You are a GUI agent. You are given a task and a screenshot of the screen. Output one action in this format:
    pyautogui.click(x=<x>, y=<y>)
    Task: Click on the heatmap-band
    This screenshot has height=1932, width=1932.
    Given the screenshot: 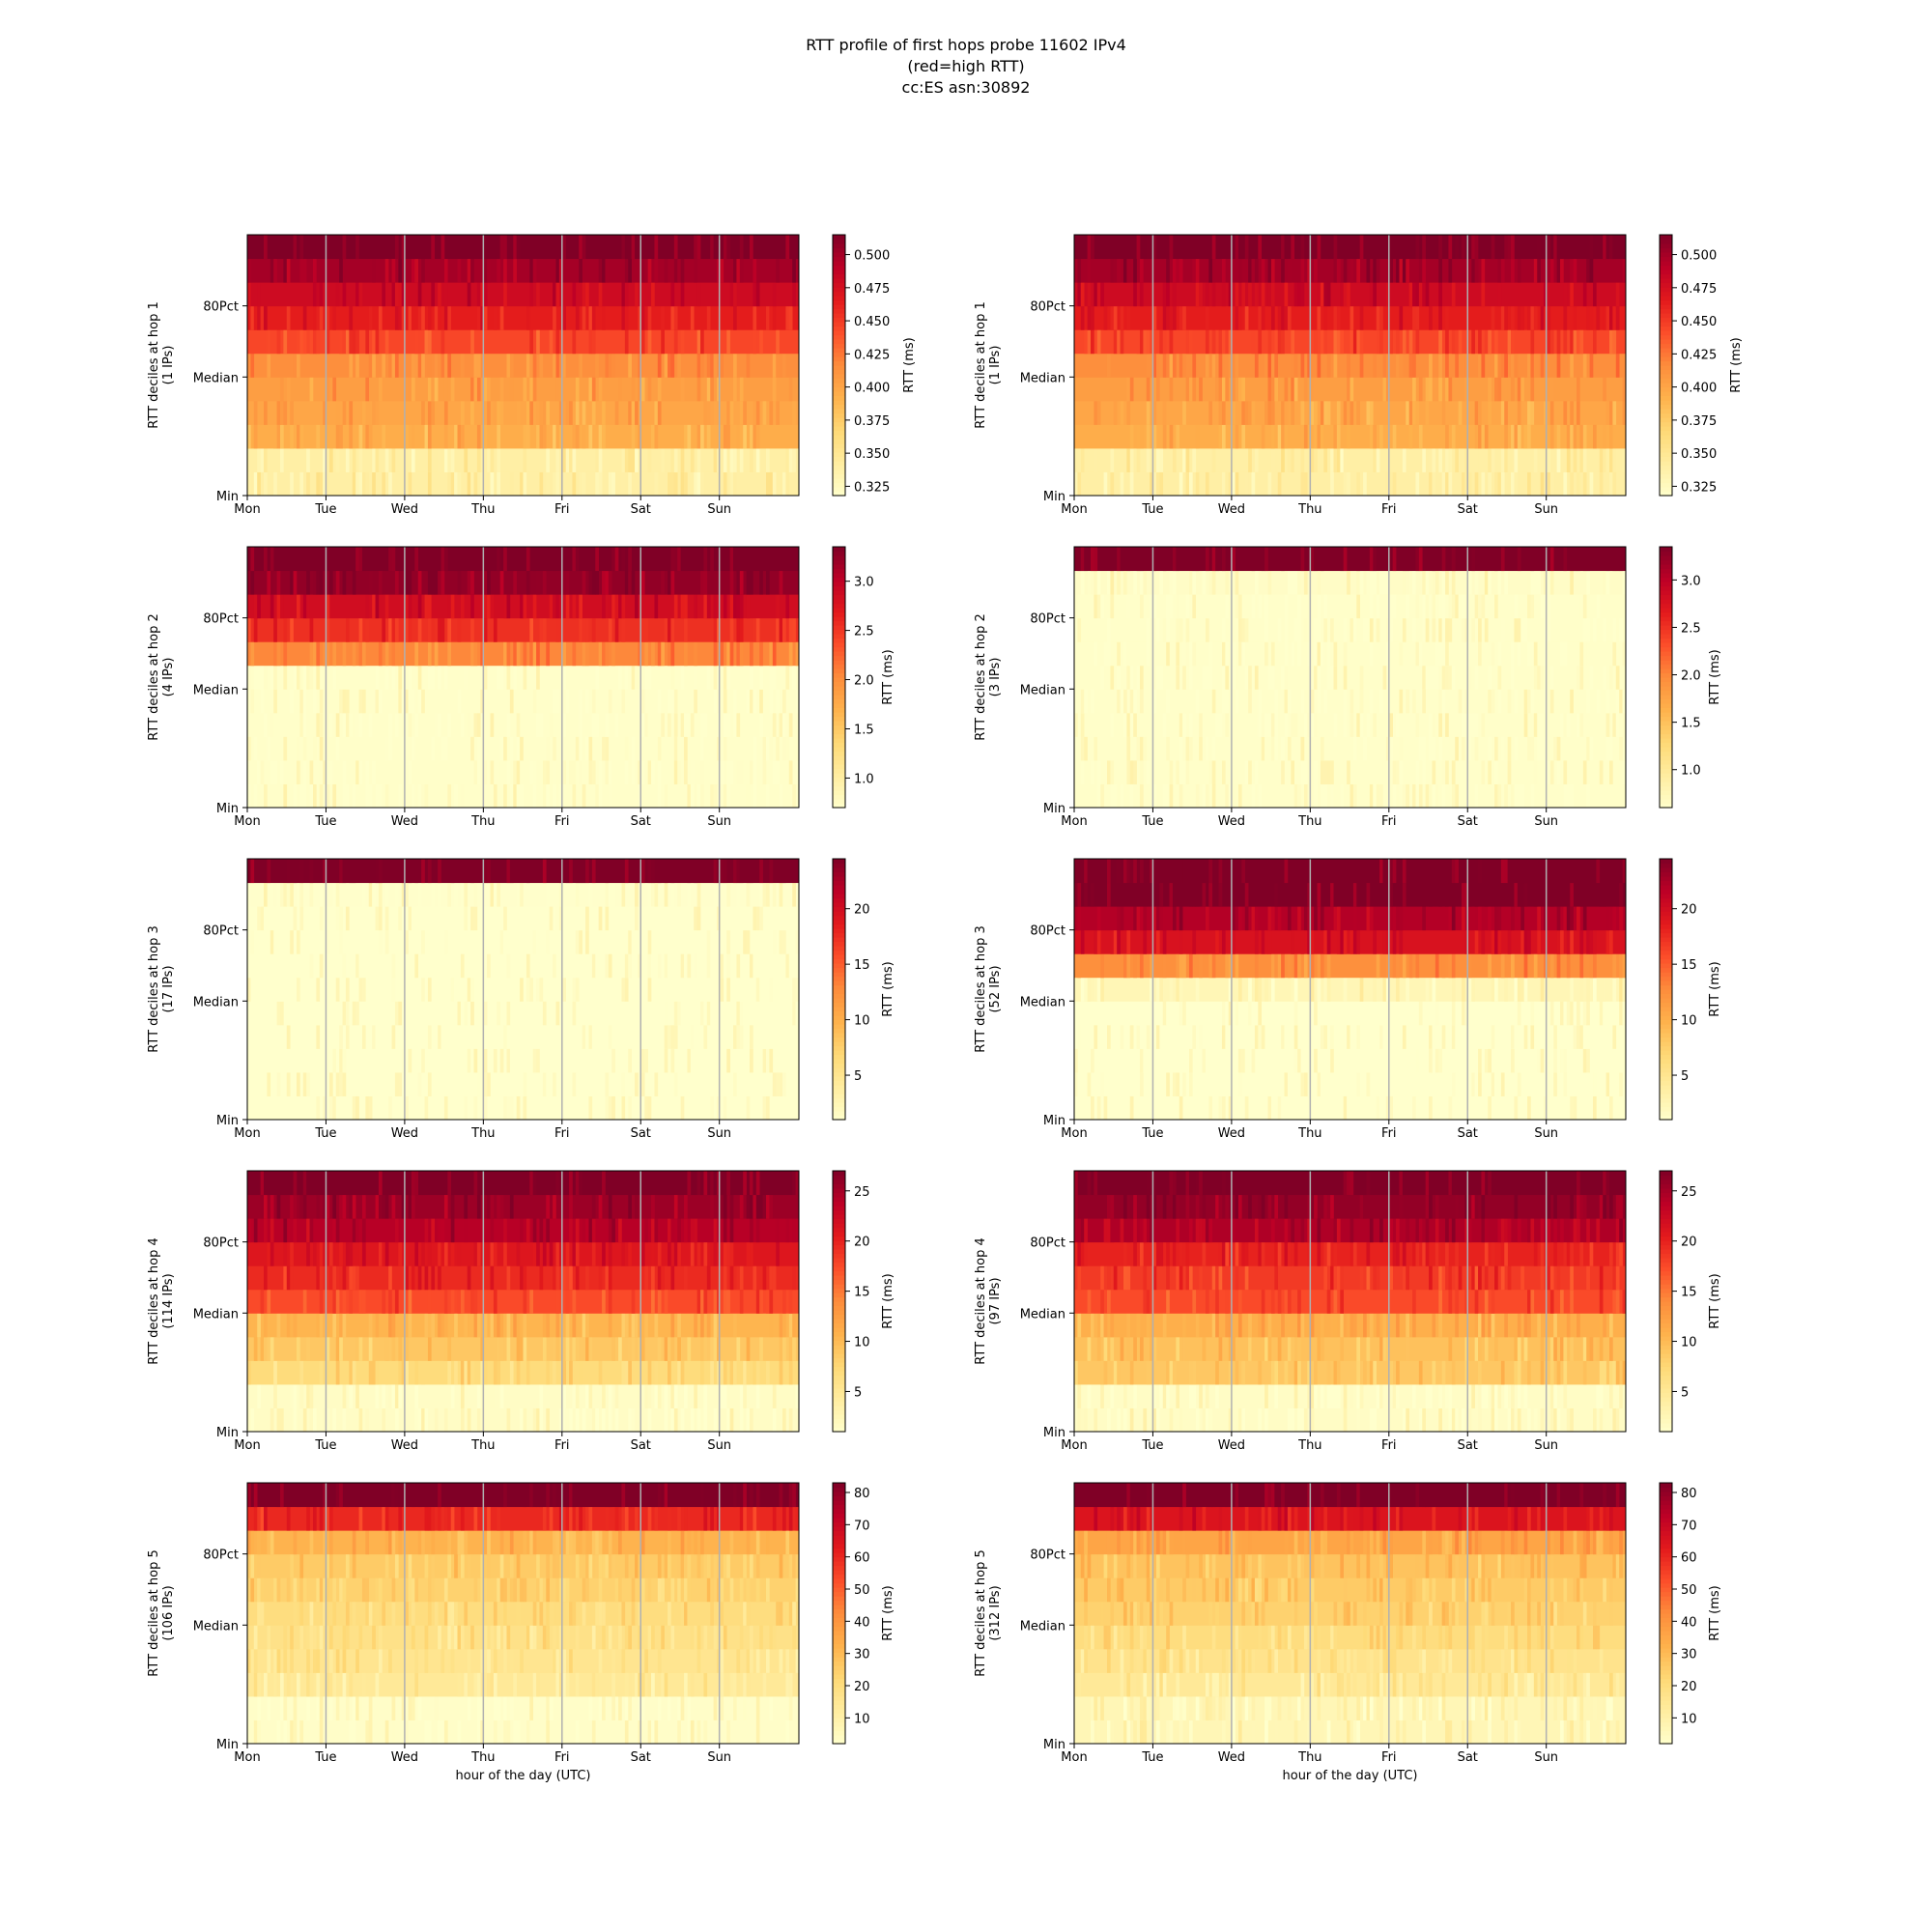 What is the action you would take?
    pyautogui.click(x=1350, y=654)
    